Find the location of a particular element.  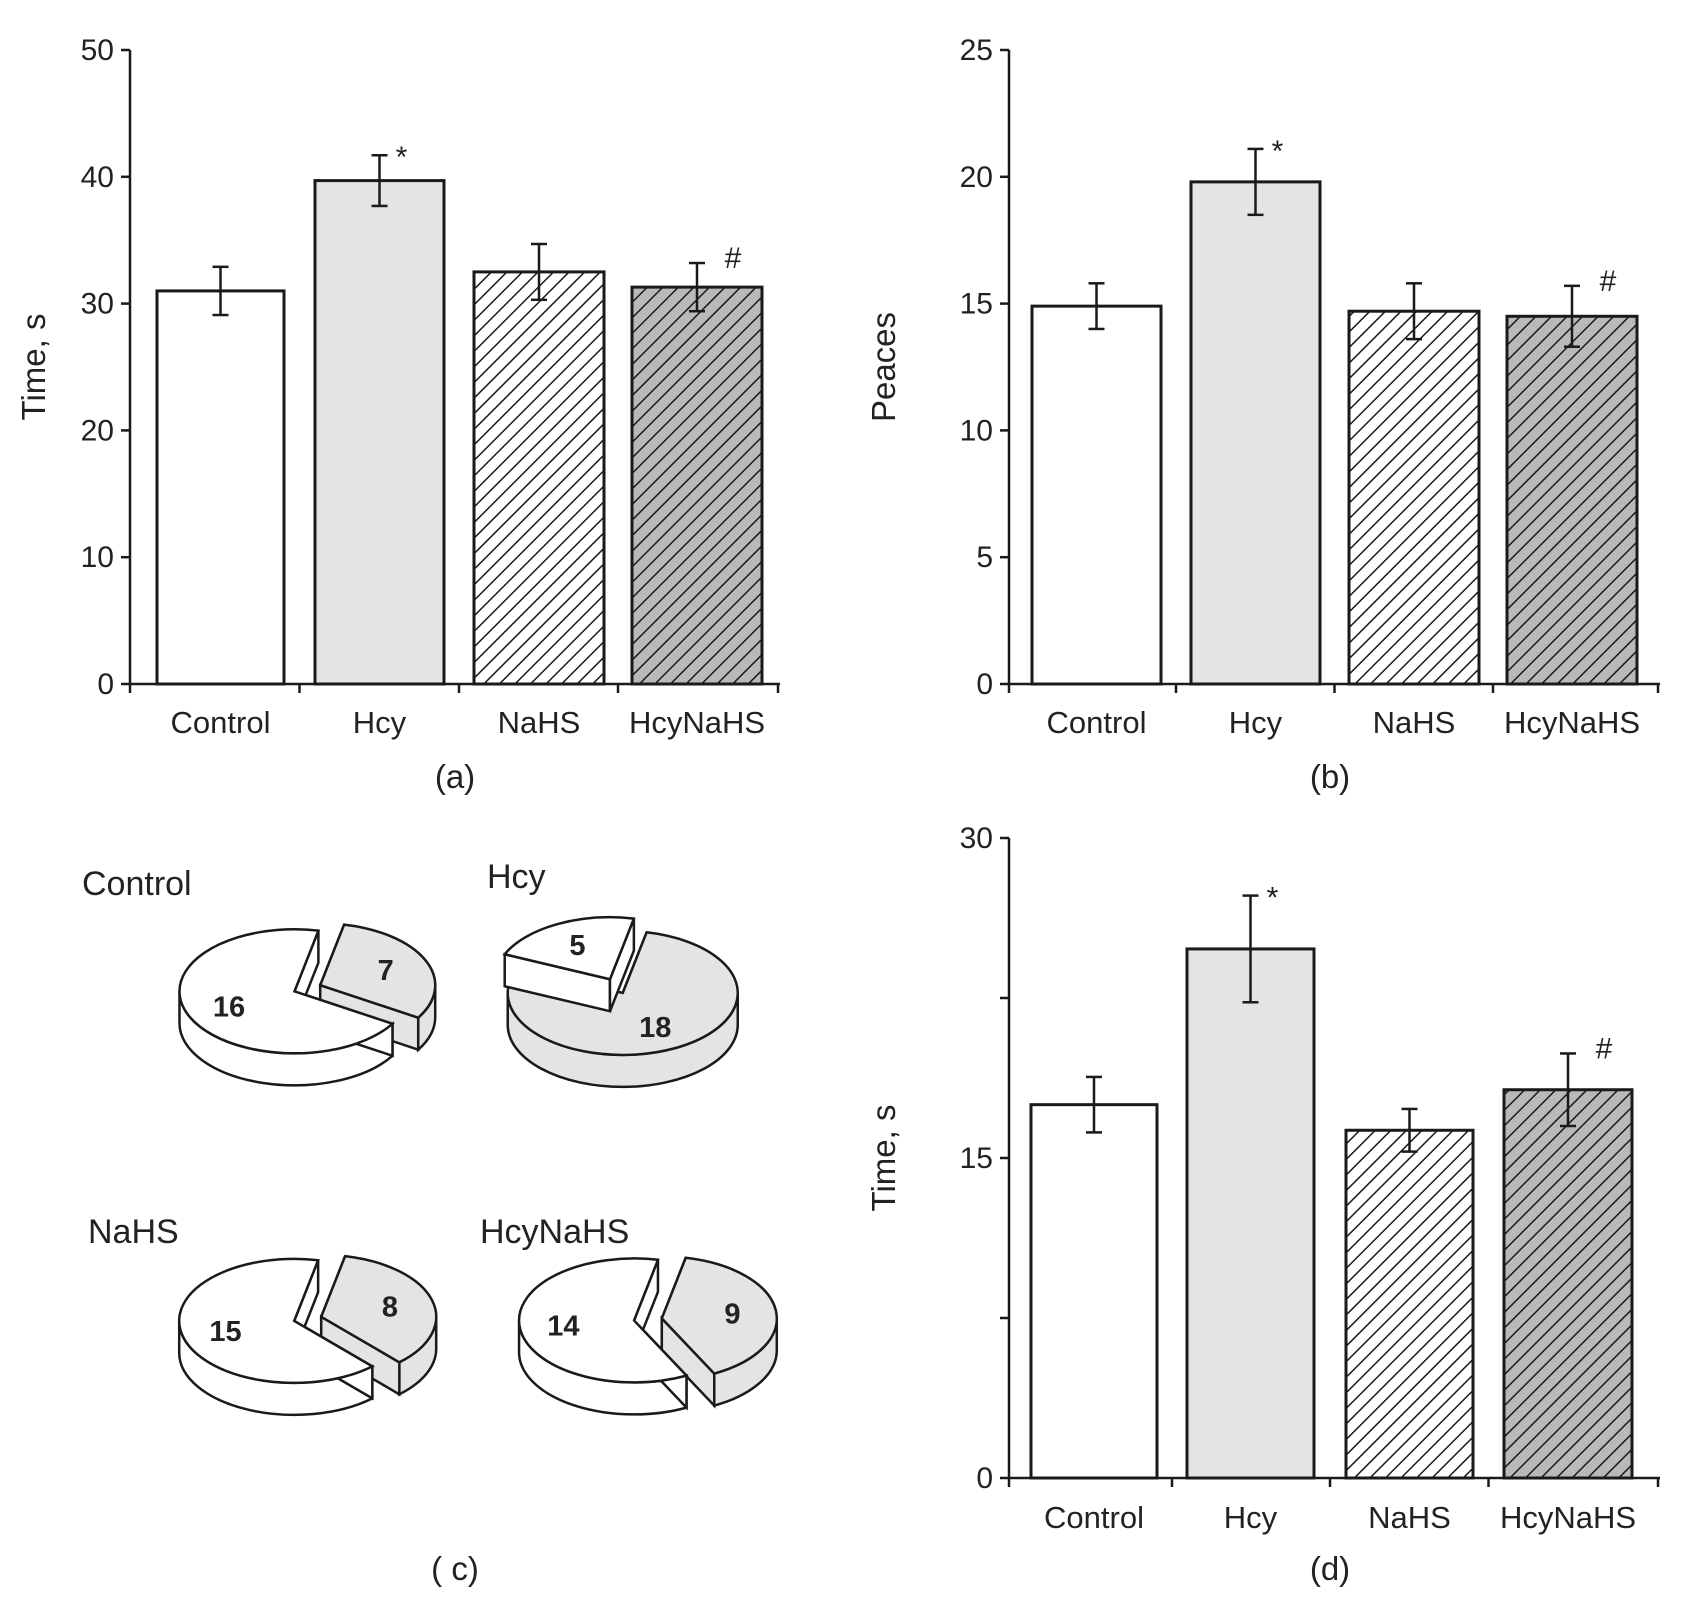

pie-title: Hcy is located at coordinates (516, 877).